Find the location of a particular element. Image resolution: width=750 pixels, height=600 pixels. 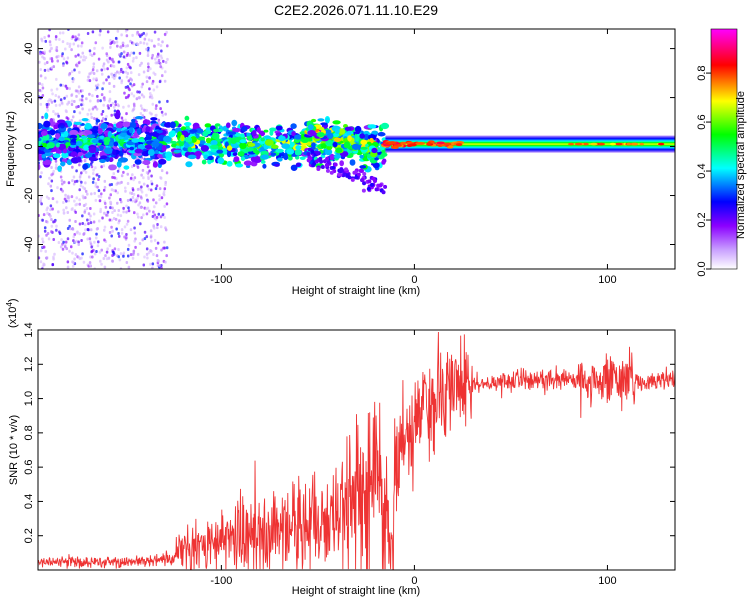

carrier-band is located at coordinates (530, 144).